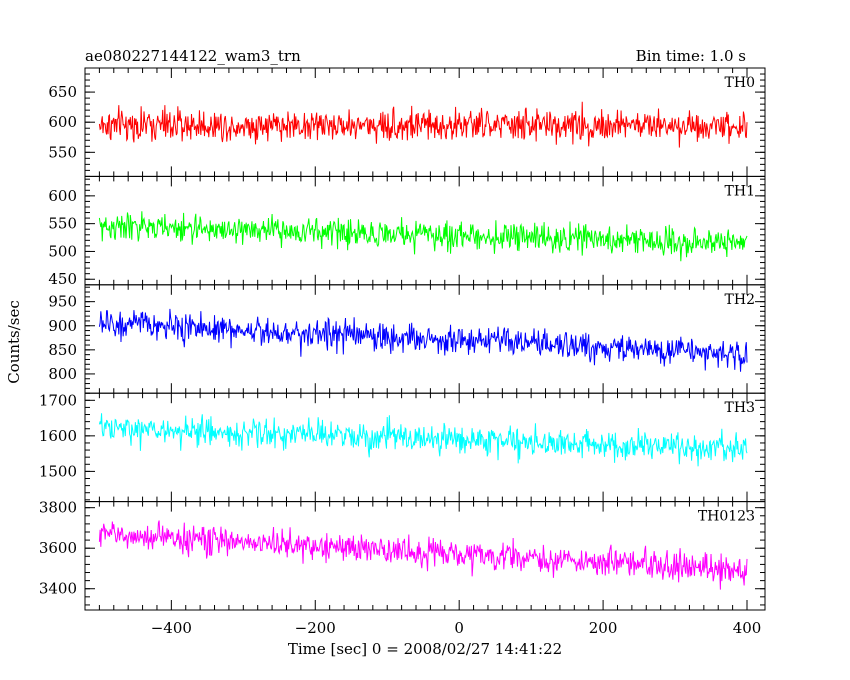 This screenshot has height=680, width=850. Describe the element at coordinates (58, 508) in the screenshot. I see `y-tick-label: 3800` at that location.